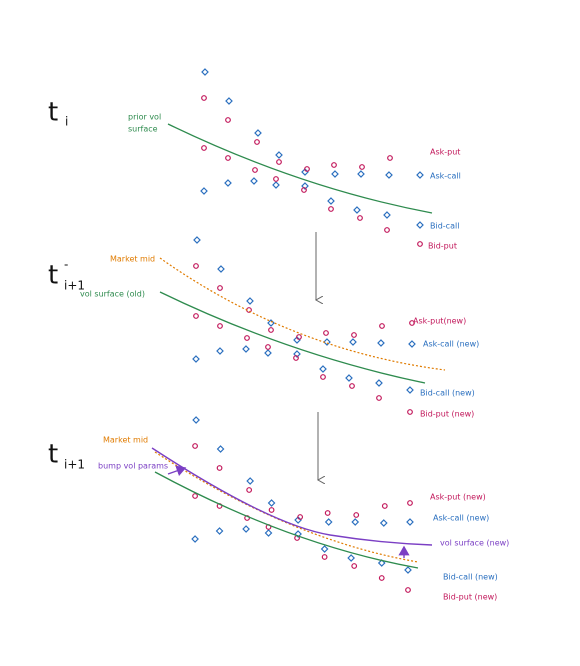 The height and width of the screenshot is (666, 580). I want to click on legend-label: Bid-put, so click(442, 246).